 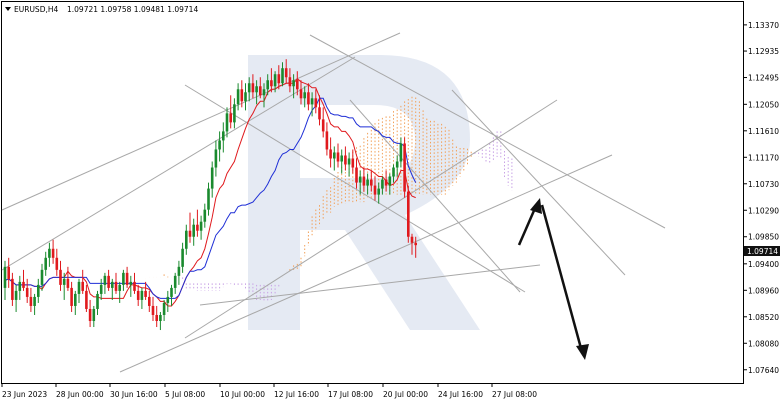 I want to click on forecast-arrow-up-head, so click(x=536, y=206).